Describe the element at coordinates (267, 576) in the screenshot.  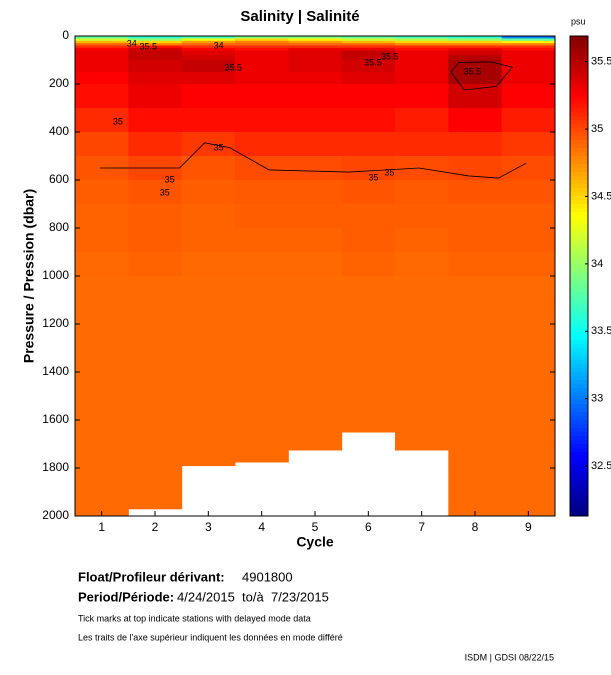
I see `float-id: 4901800` at that location.